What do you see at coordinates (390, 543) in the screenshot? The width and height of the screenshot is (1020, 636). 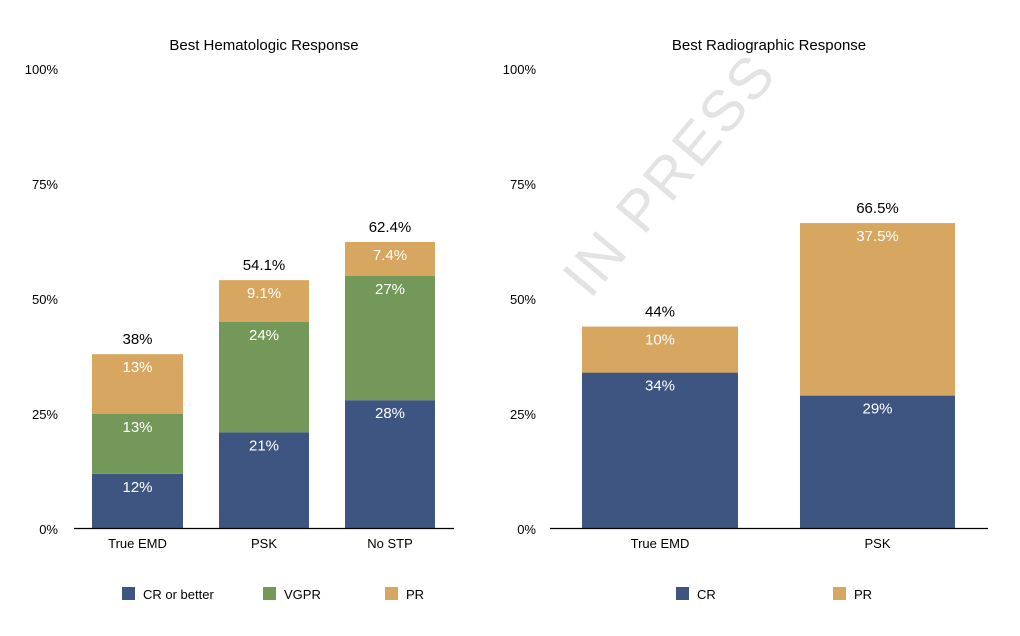 I see `x-tick-label: No STP` at bounding box center [390, 543].